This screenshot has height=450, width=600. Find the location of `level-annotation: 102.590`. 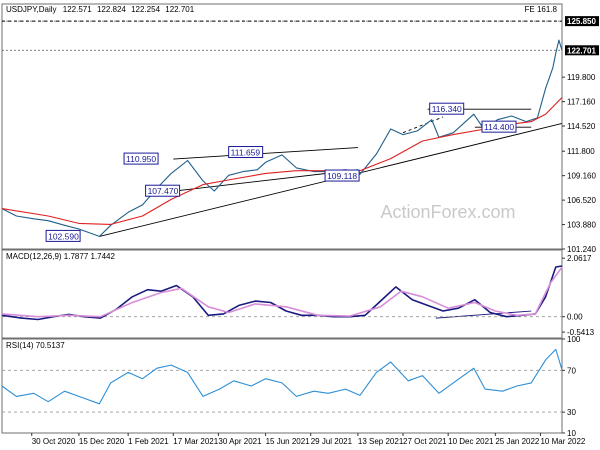

level-annotation: 102.590 is located at coordinates (63, 236).